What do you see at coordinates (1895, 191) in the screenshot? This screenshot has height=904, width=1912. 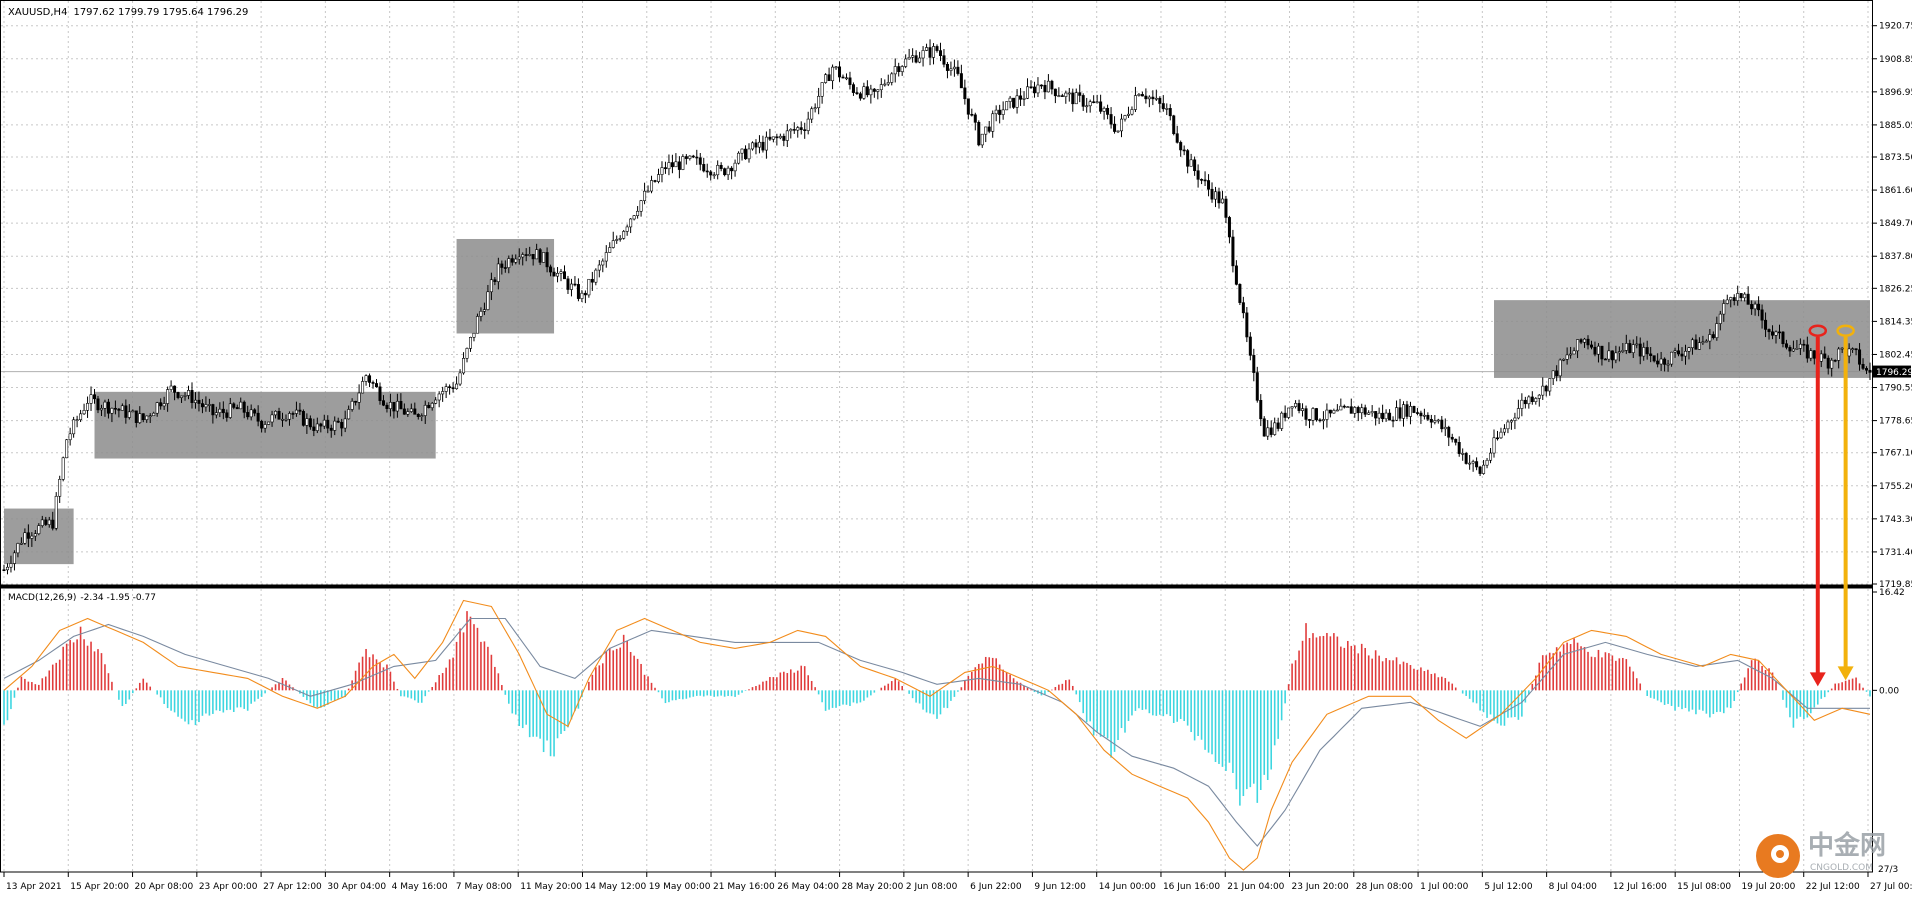 I see `price-tick-label: 1861.60` at bounding box center [1895, 191].